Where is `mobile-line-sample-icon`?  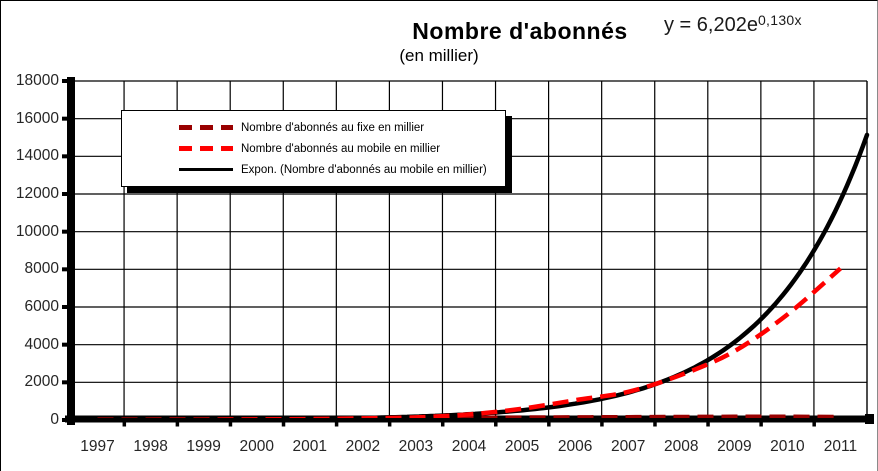 mobile-line-sample-icon is located at coordinates (206, 148).